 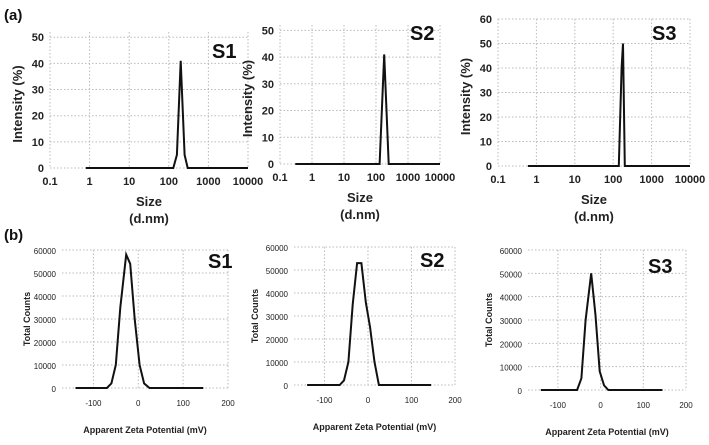 What do you see at coordinates (486, 20) in the screenshot?
I see `y-tick-label: 60` at bounding box center [486, 20].